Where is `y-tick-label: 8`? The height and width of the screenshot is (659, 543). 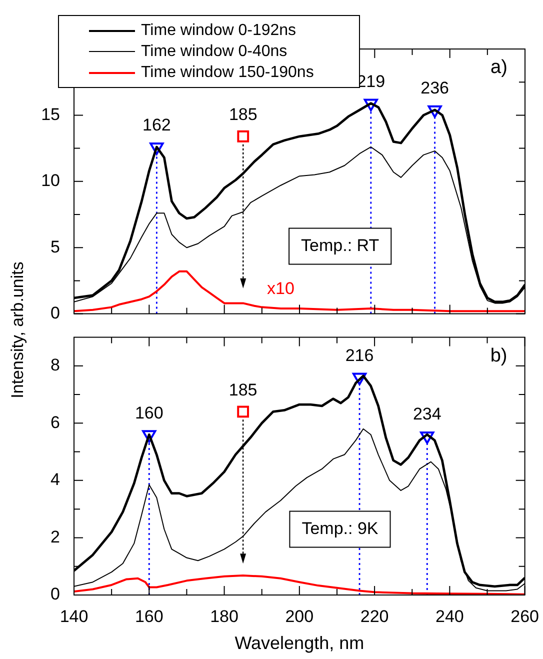
y-tick-label: 8 is located at coordinates (55, 365).